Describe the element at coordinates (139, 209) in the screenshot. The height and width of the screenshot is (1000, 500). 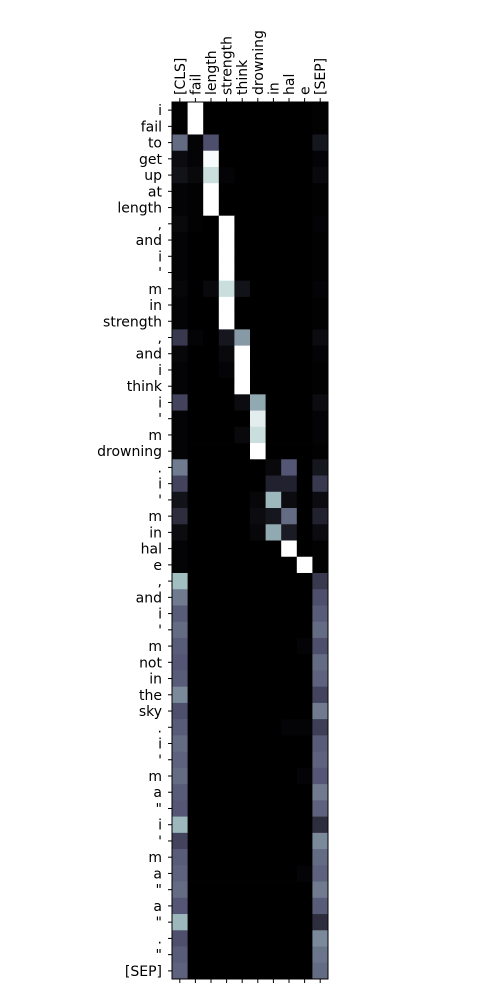
I see `y-tick-label: length` at that location.